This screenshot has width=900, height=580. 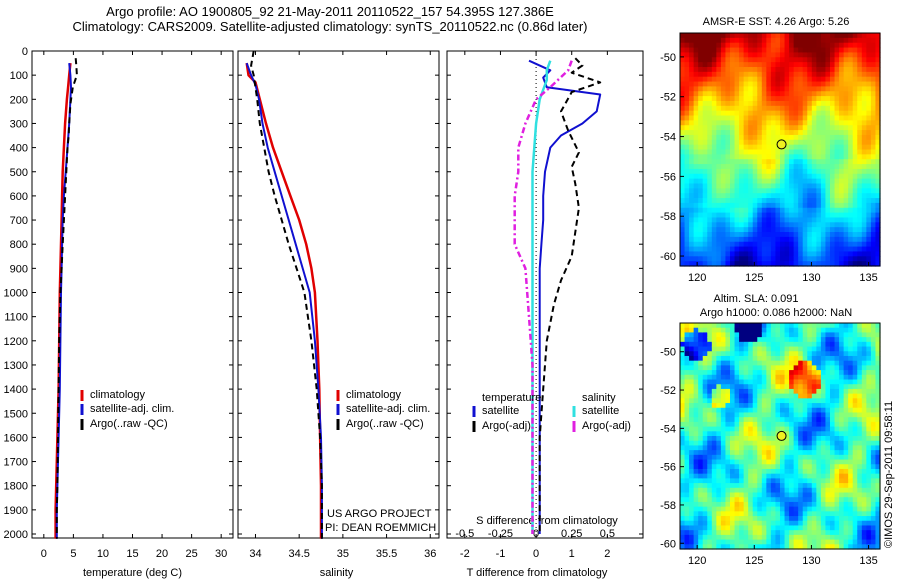 What do you see at coordinates (536, 554) in the screenshot?
I see `difference-x-tick-label: 0` at bounding box center [536, 554].